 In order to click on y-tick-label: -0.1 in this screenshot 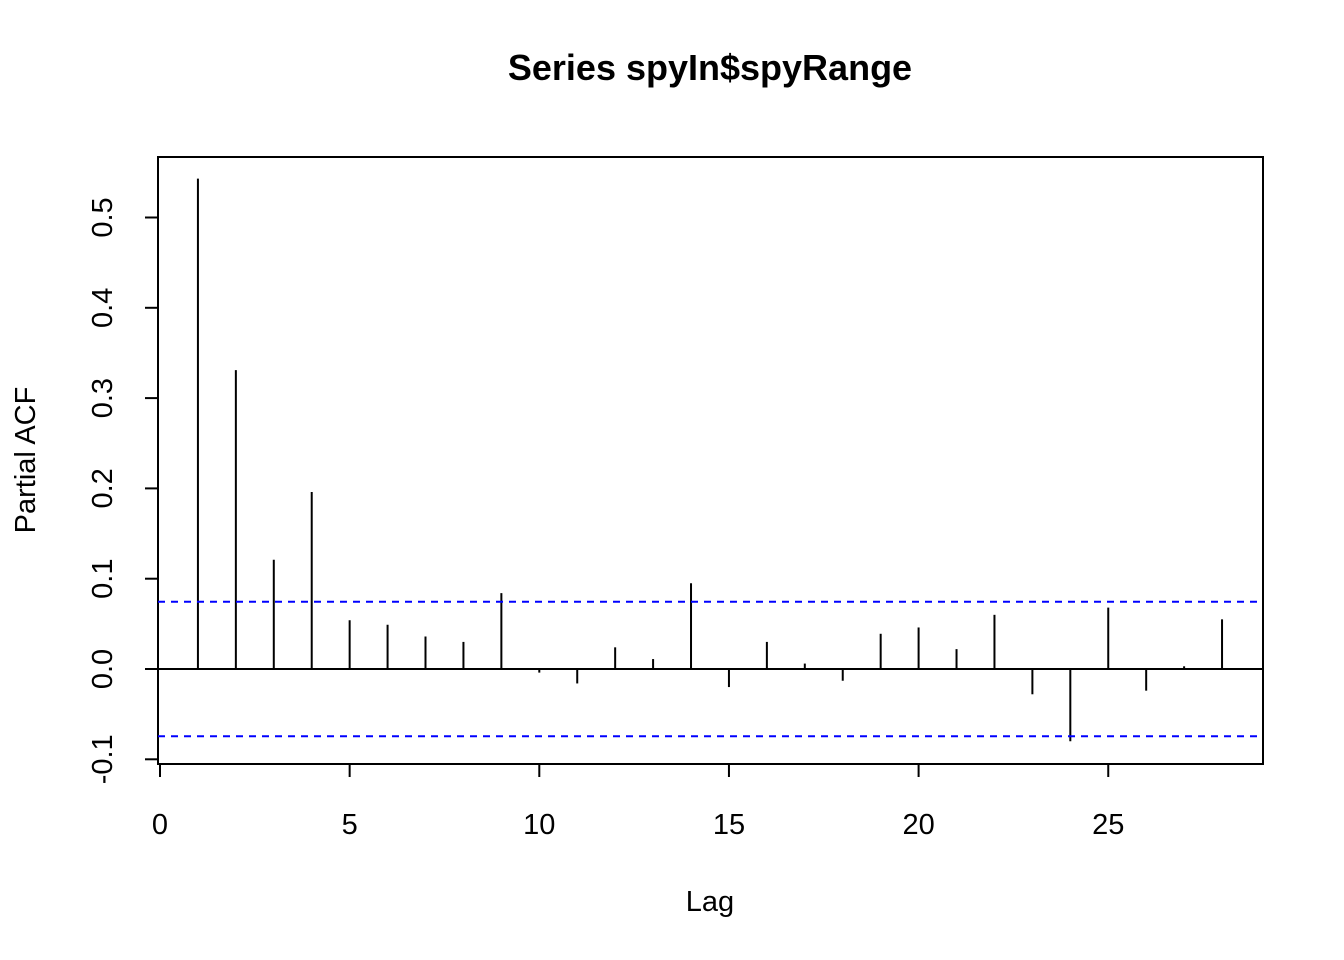, I will do `click(103, 759)`.